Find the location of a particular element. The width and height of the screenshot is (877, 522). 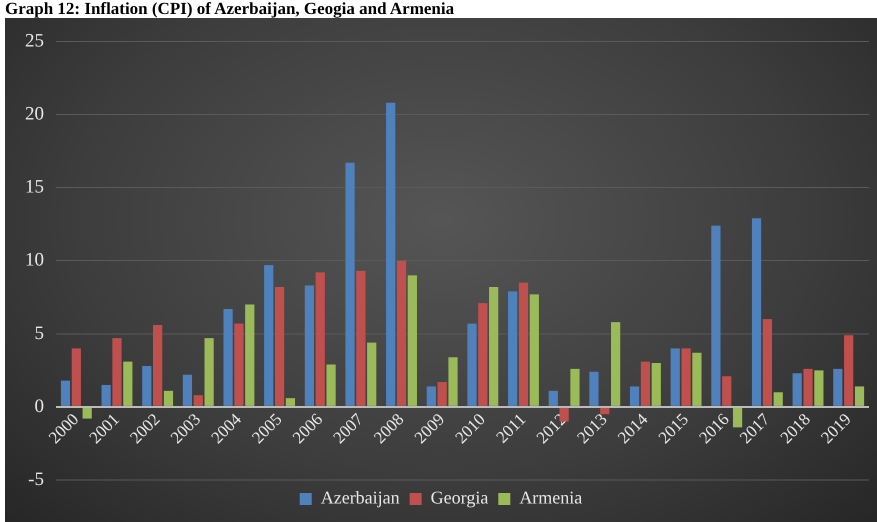

legend-label: Azerbaijan is located at coordinates (360, 498).